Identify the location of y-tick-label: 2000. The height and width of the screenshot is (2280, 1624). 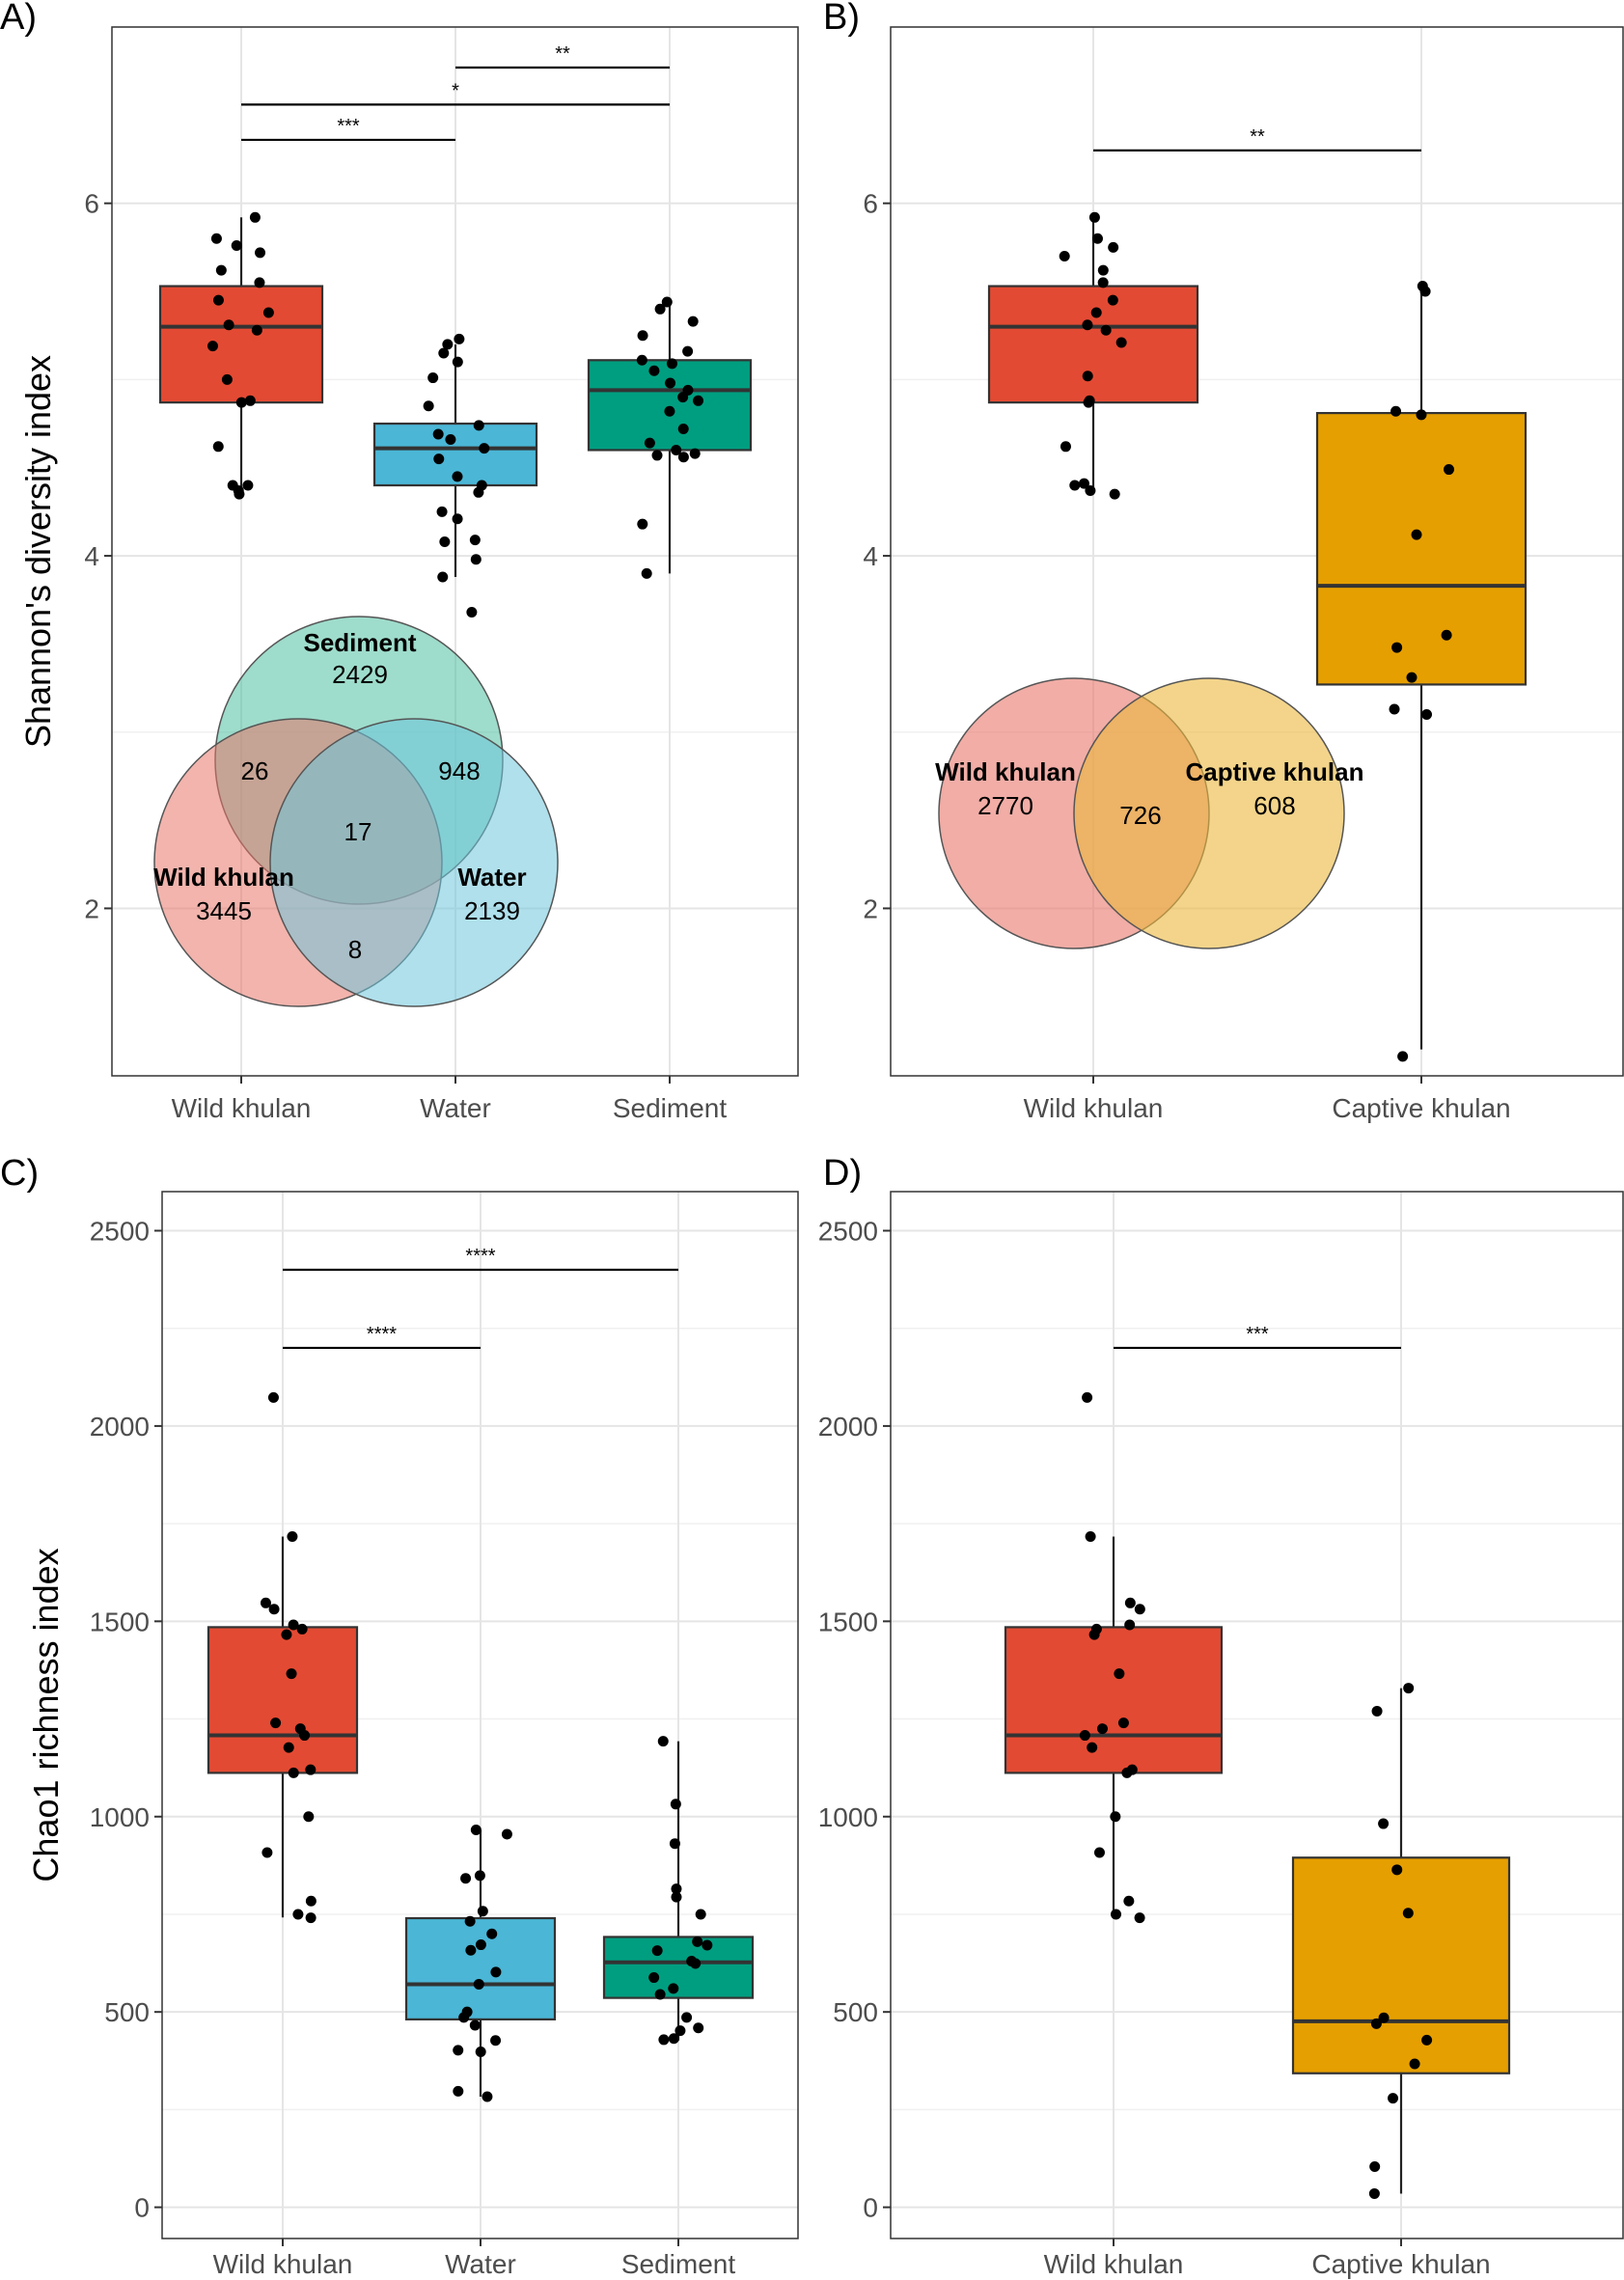
(848, 1427).